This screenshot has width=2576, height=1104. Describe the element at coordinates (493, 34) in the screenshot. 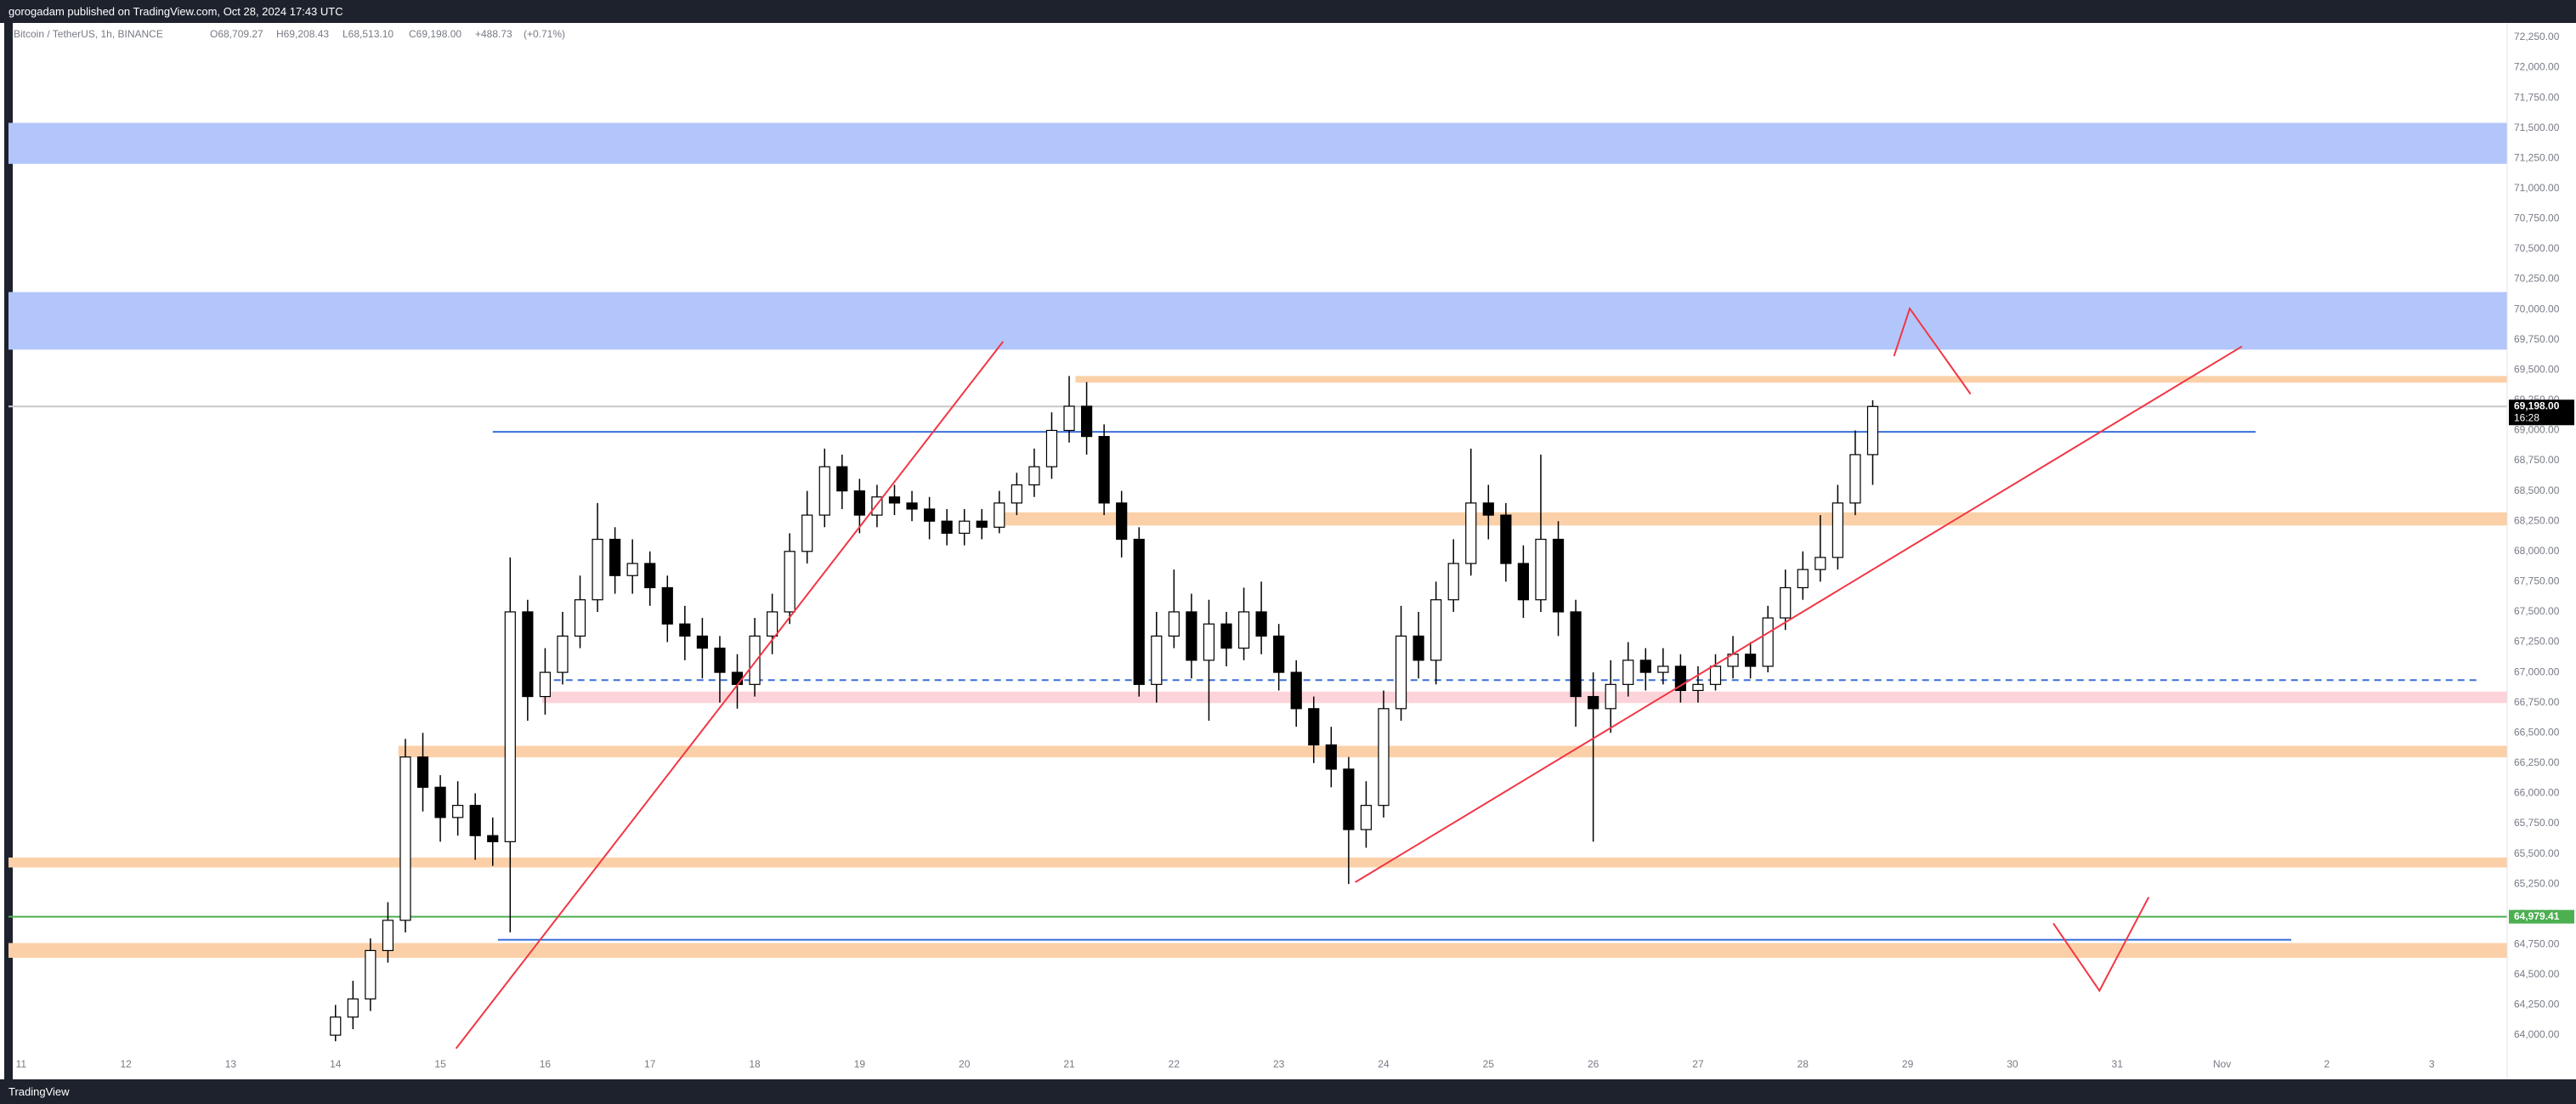

I see `legend-value: +488.73` at that location.